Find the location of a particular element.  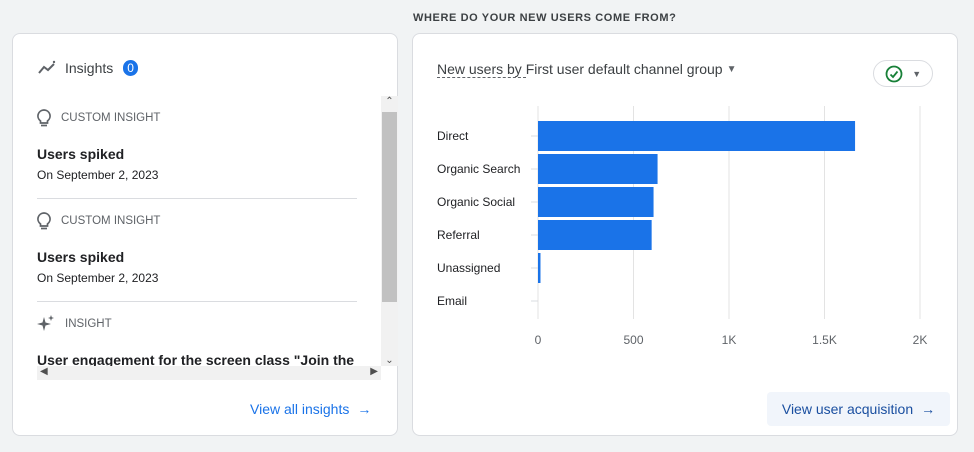

sparkle-icon is located at coordinates (45, 323).